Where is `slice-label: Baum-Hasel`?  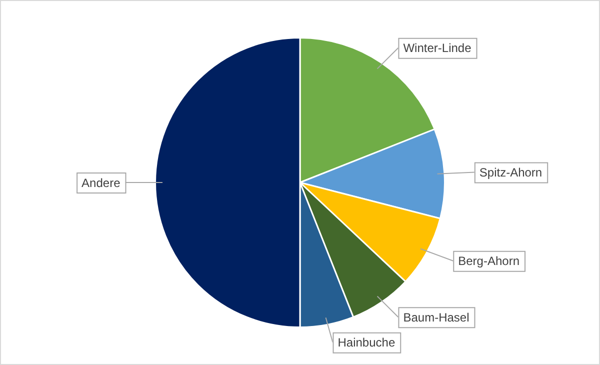
slice-label: Baum-Hasel is located at coordinates (436, 317).